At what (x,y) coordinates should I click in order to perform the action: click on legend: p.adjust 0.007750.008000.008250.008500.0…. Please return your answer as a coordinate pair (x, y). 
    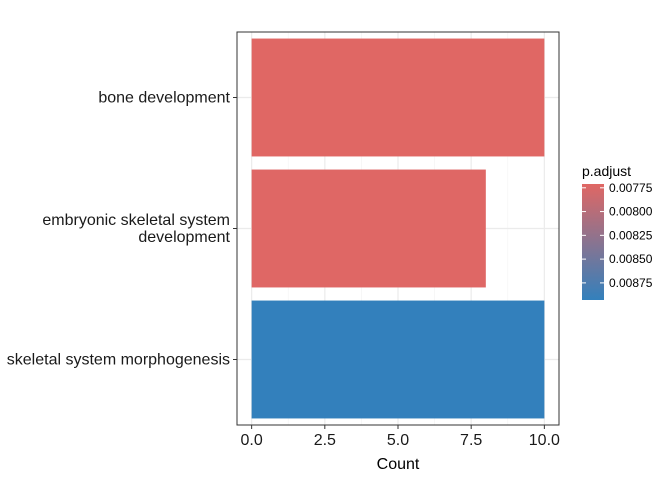
    Looking at the image, I should click on (617, 231).